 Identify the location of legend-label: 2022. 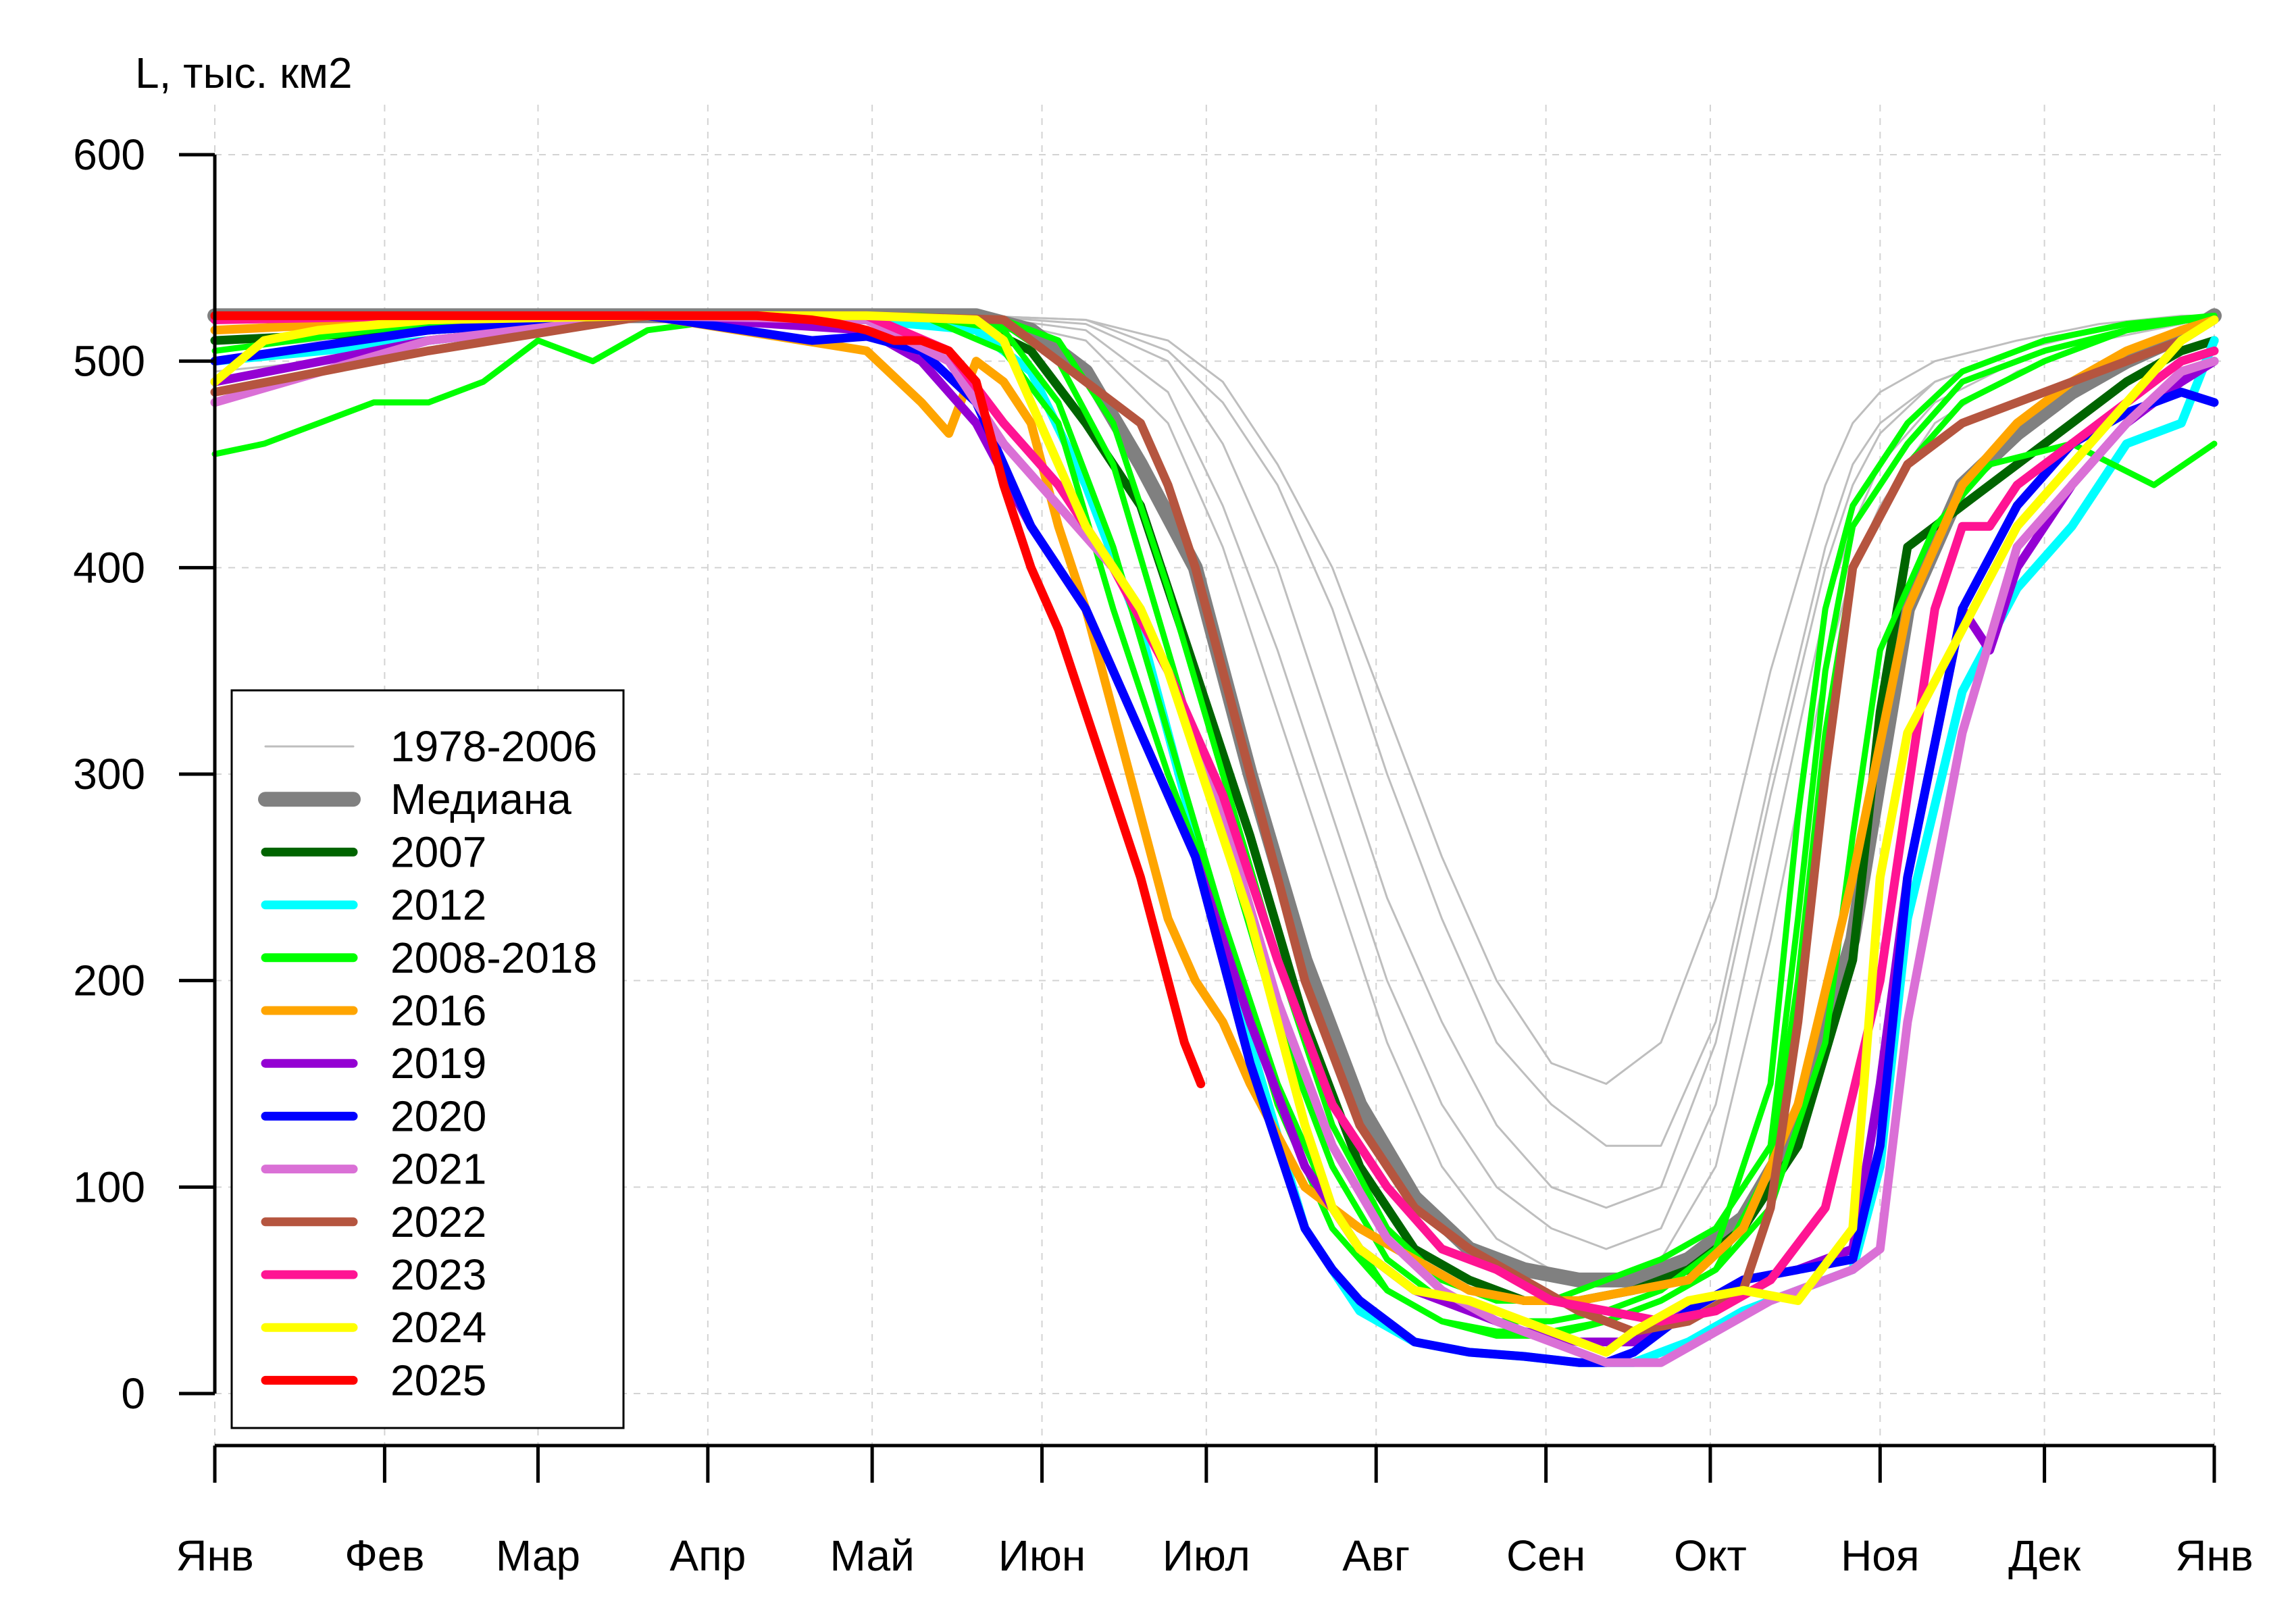
(438, 1222).